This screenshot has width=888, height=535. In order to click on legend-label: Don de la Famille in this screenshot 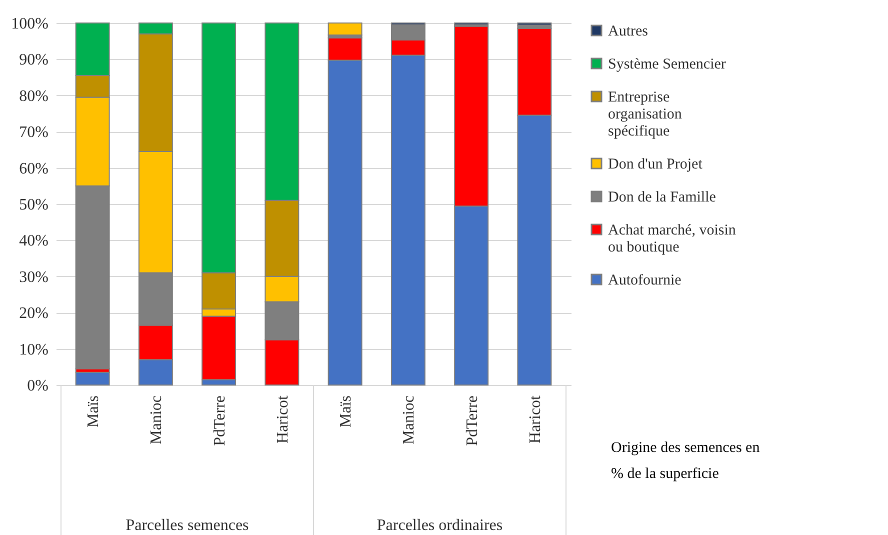, I will do `click(662, 198)`.